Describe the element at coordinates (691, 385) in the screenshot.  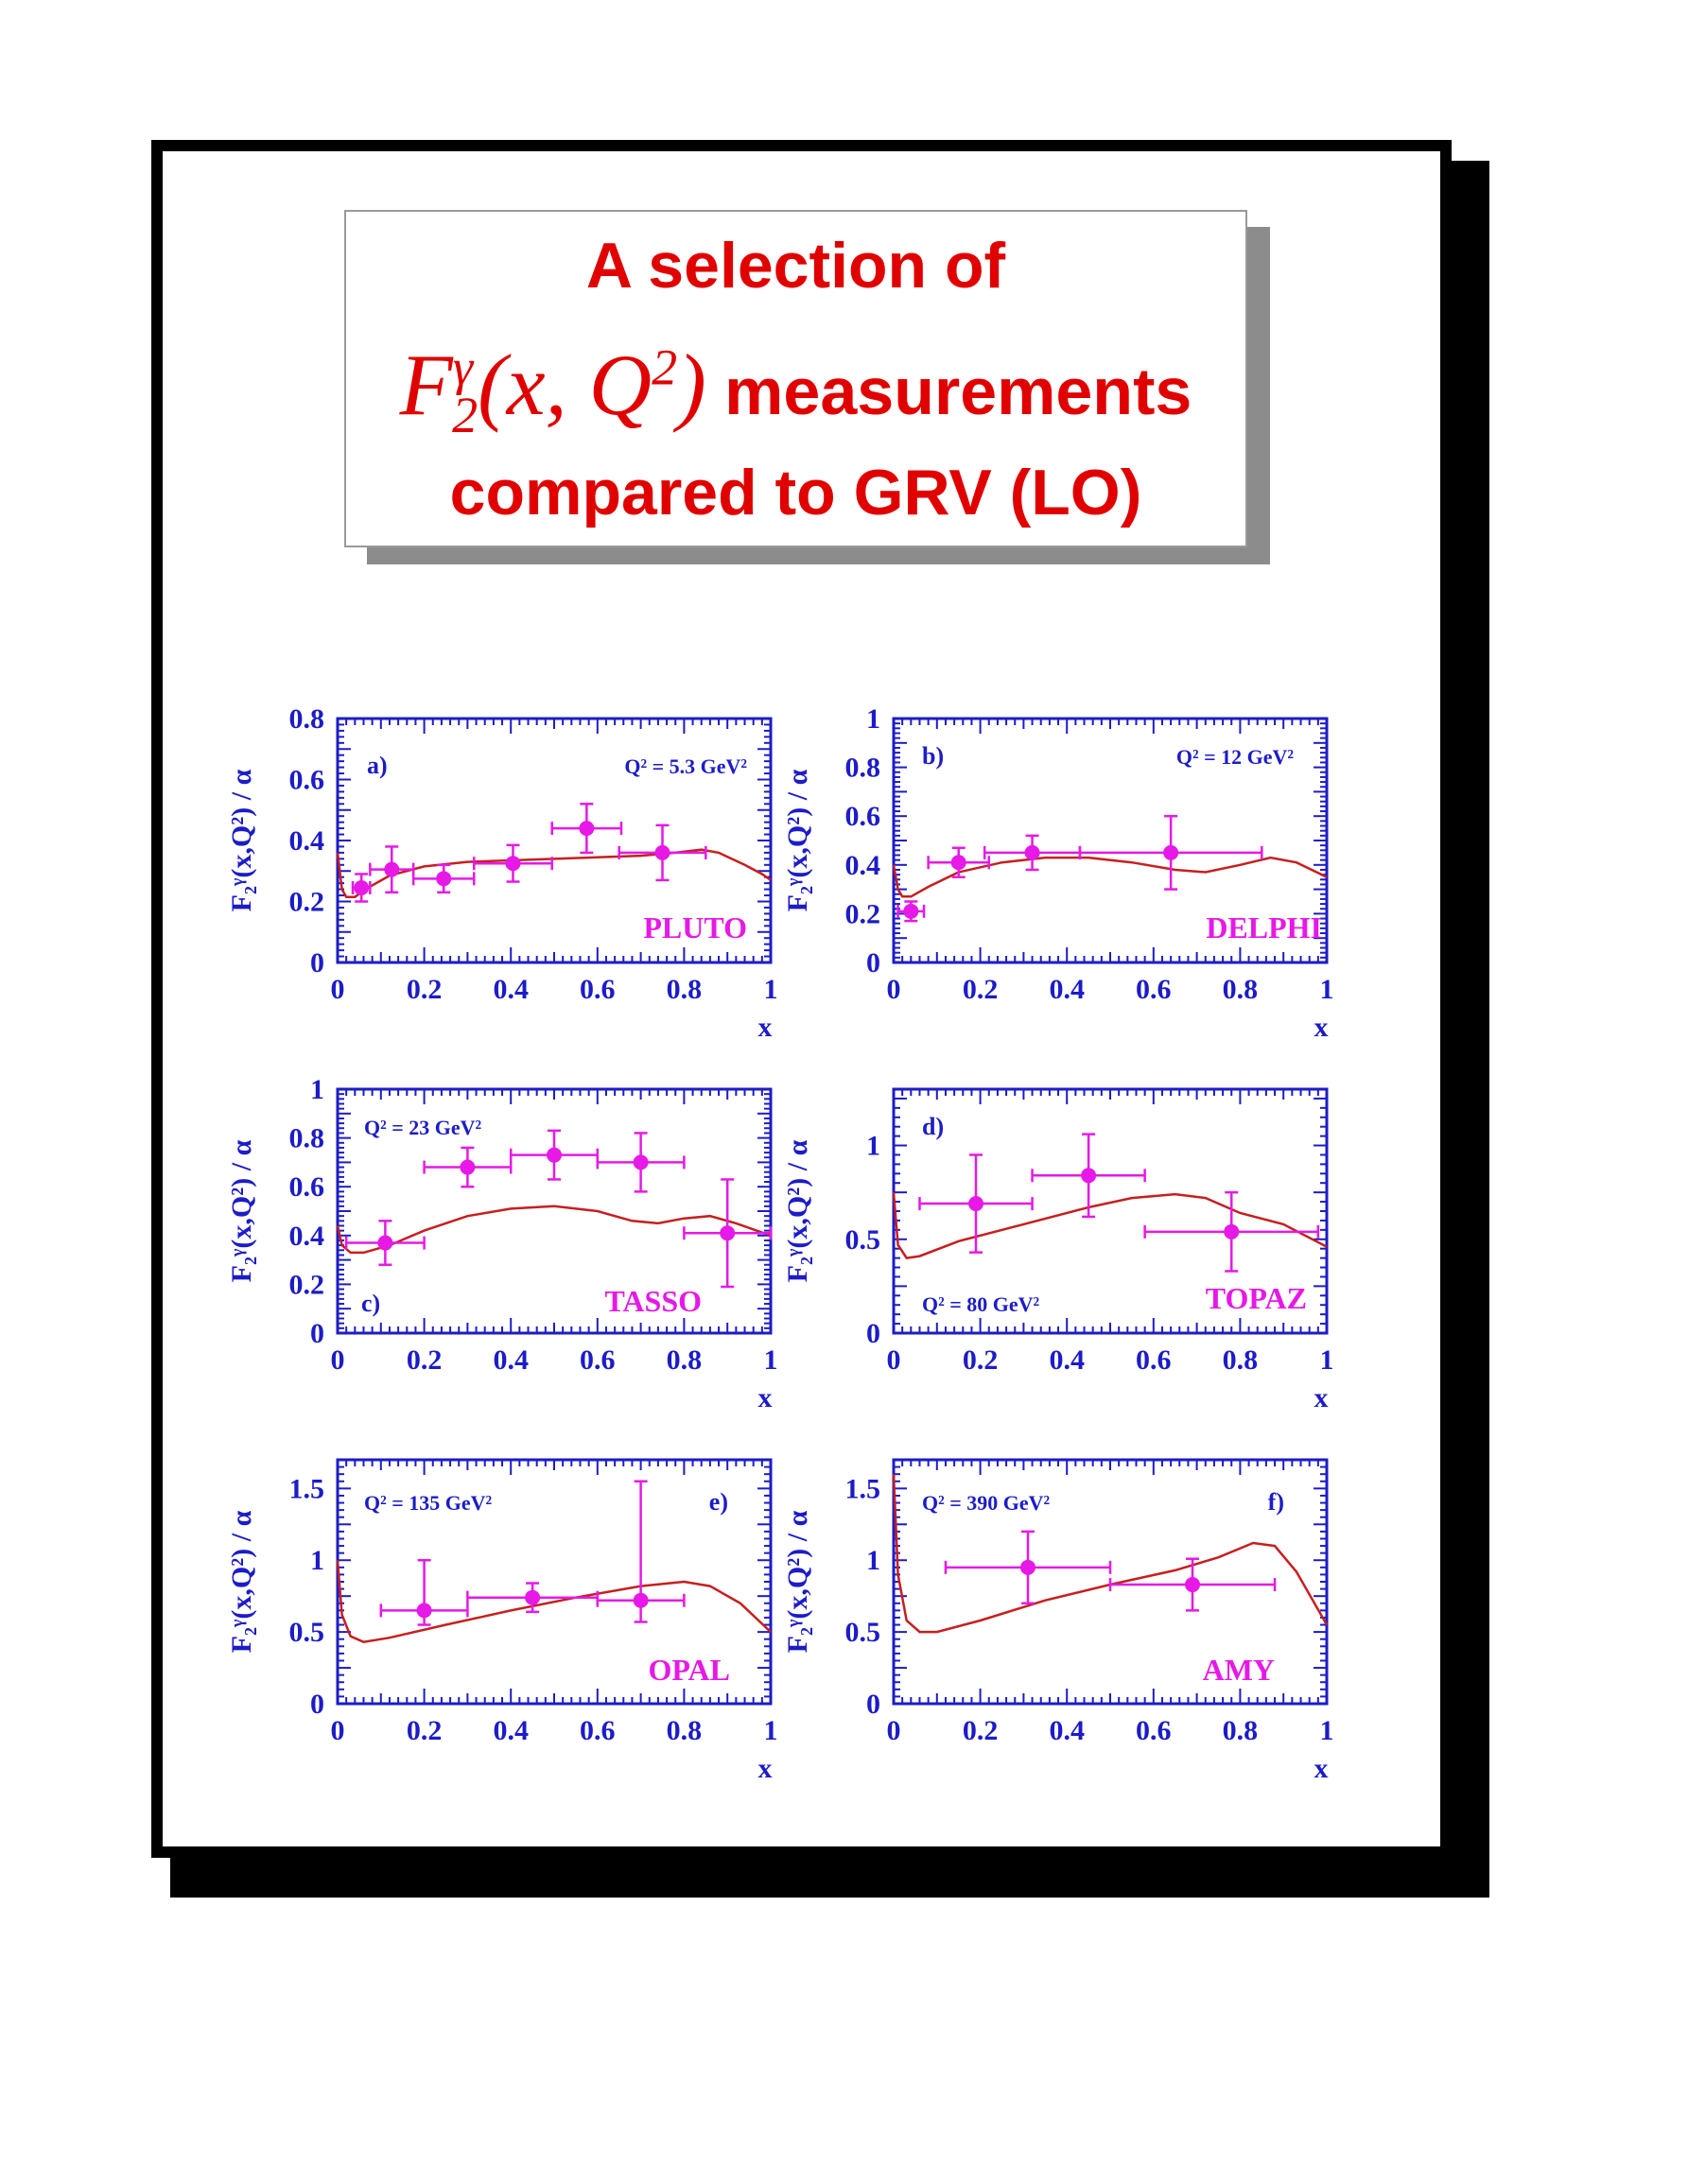
I see `formula-close: )` at that location.